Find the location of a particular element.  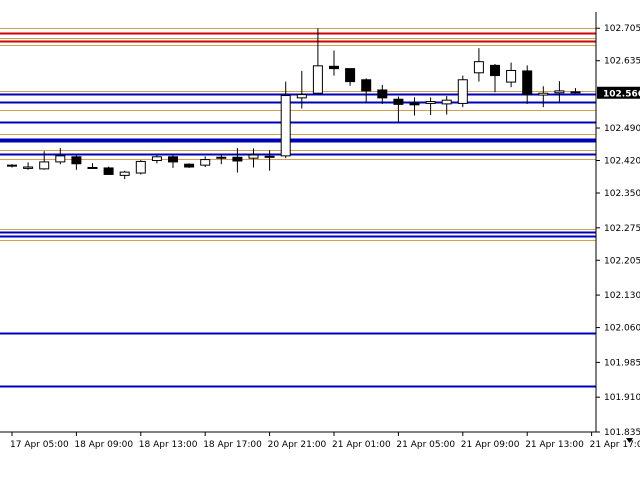

price-tick-label: 102.205 is located at coordinates (622, 261).